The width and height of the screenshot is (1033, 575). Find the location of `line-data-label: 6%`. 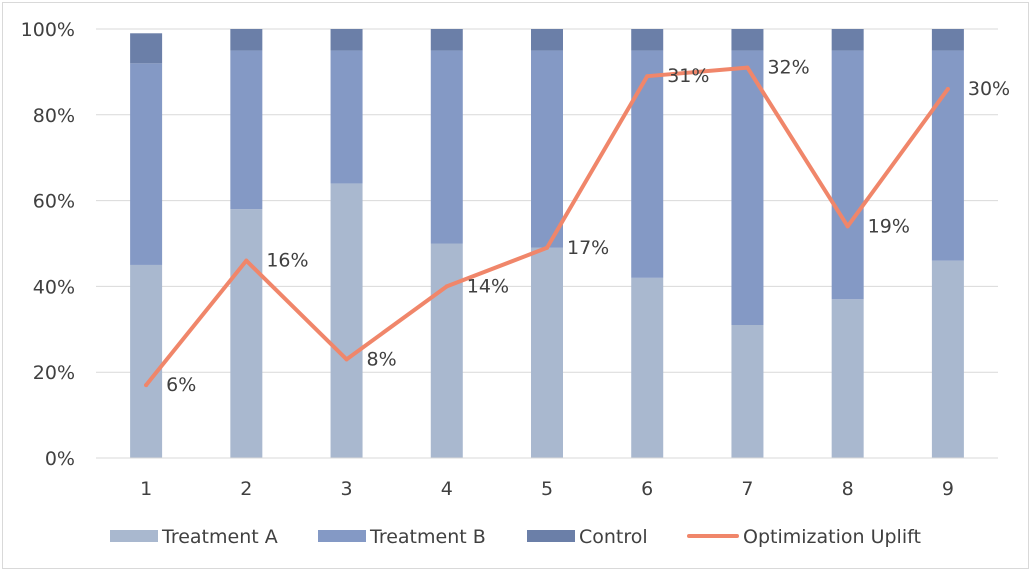

line-data-label: 6% is located at coordinates (181, 385).